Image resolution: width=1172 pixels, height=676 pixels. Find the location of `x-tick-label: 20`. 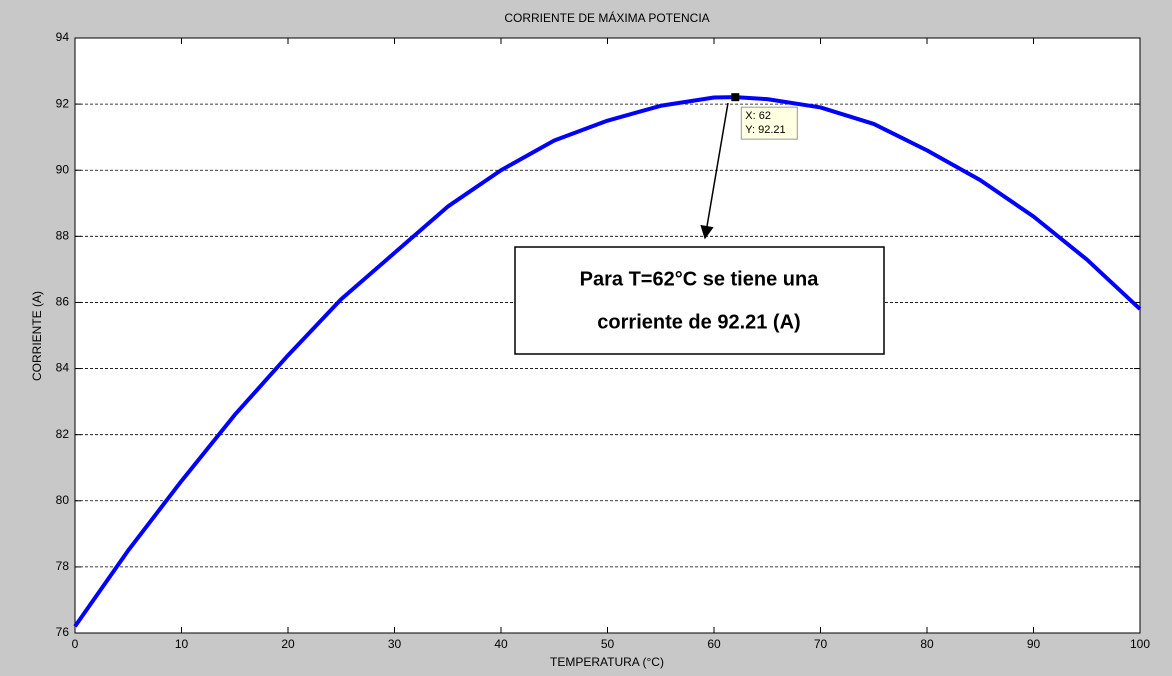

x-tick-label: 20 is located at coordinates (288, 644).